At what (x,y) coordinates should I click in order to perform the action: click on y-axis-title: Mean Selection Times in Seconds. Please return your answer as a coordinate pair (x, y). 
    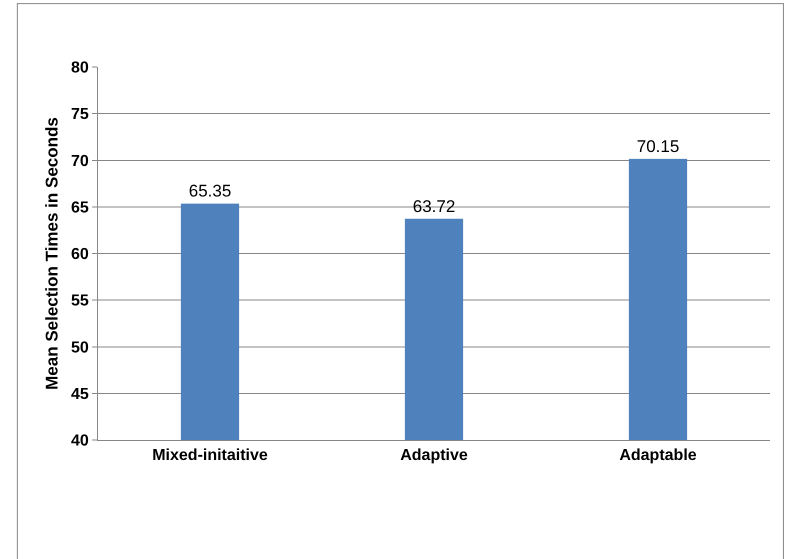
    Looking at the image, I should click on (52, 253).